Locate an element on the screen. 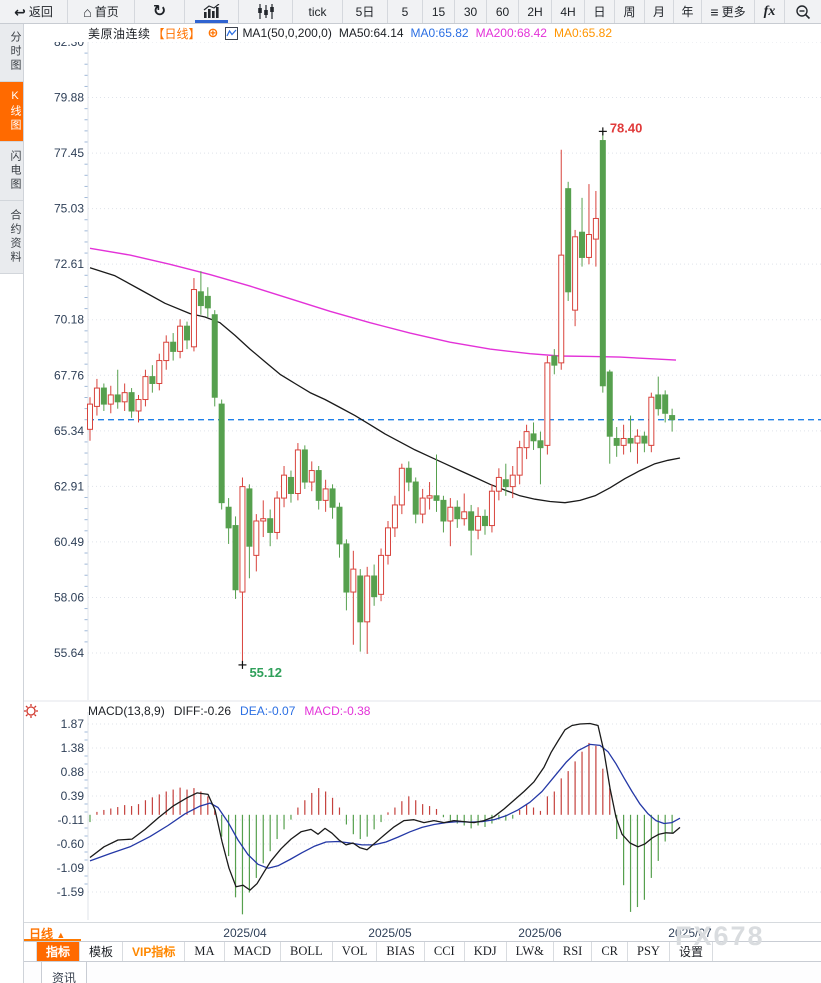 This screenshot has width=821, height=983. tab-LW&: LW& is located at coordinates (530, 951).